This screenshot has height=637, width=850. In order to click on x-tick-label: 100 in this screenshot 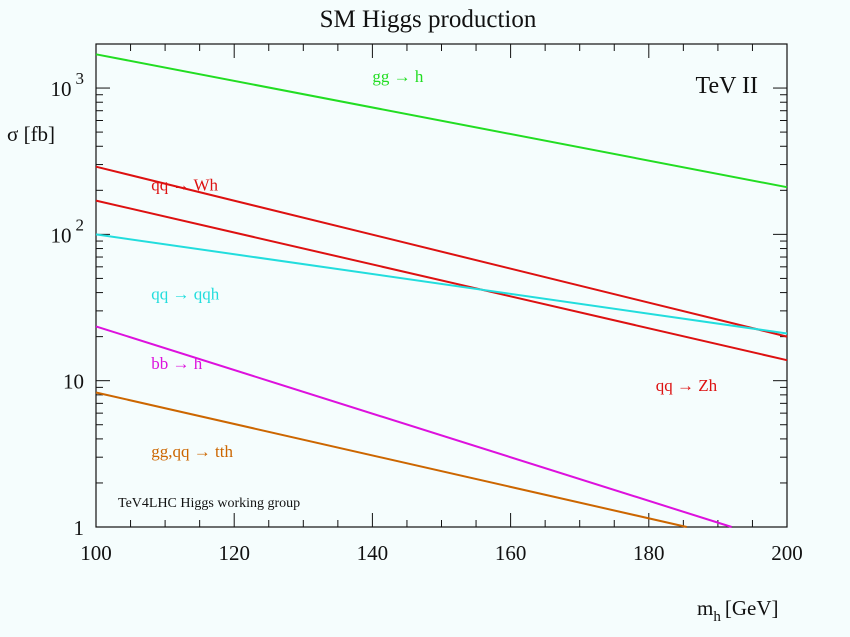, I will do `click(96, 553)`.